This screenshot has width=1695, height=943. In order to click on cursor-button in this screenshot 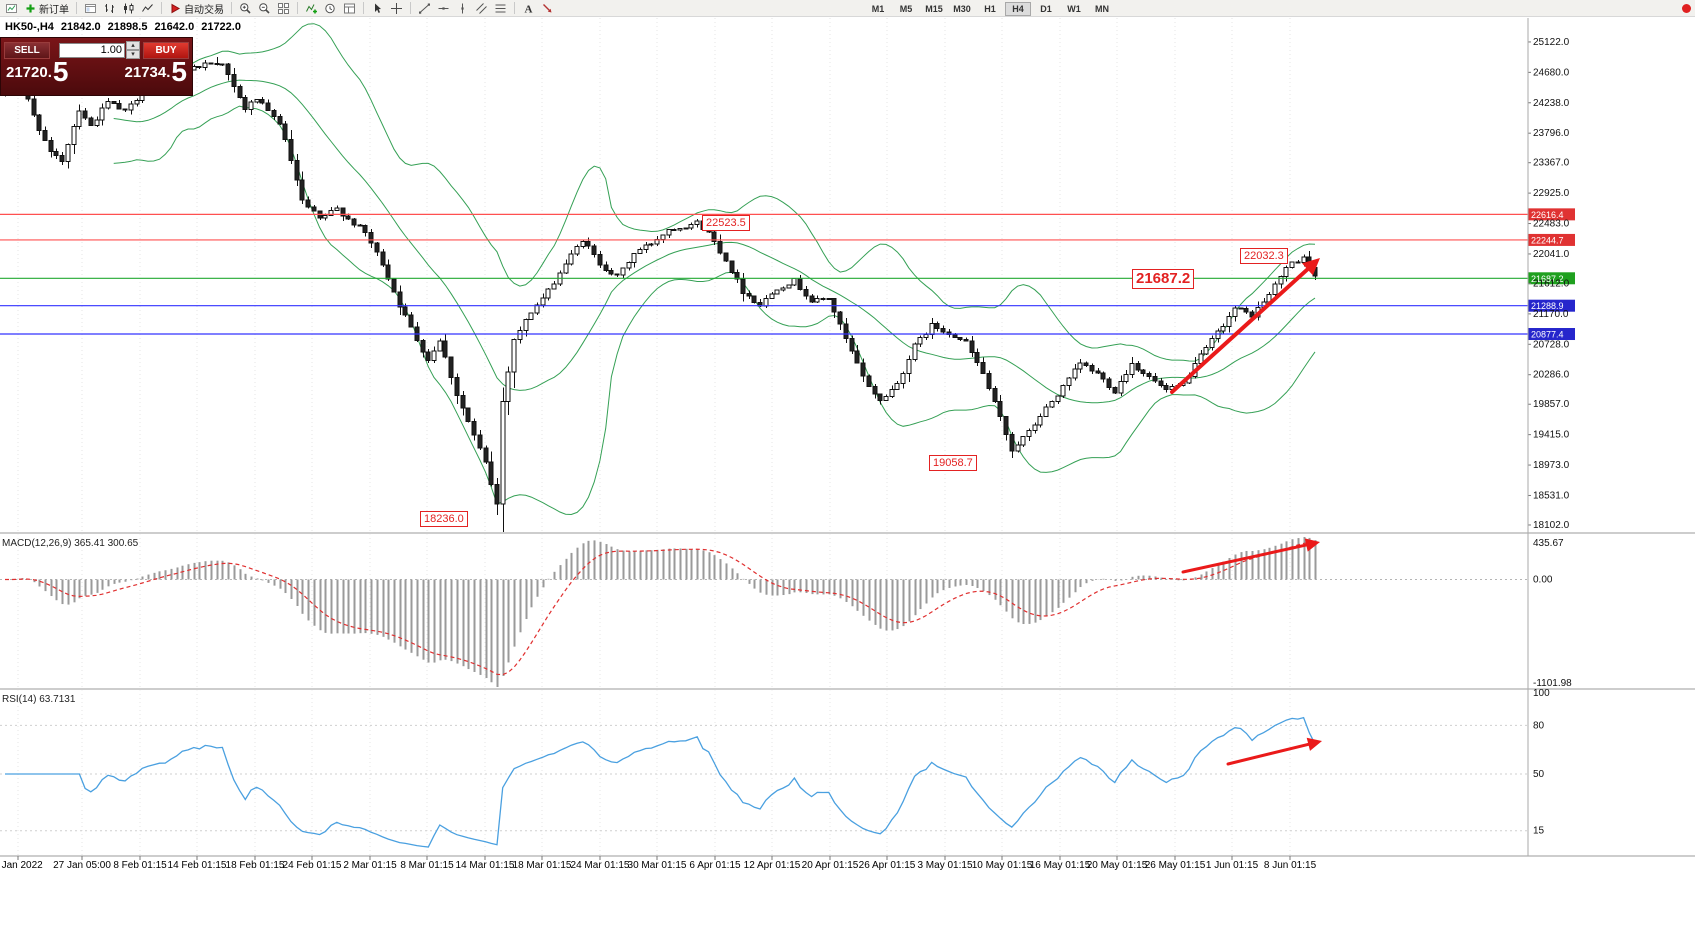, I will do `click(377, 8)`.